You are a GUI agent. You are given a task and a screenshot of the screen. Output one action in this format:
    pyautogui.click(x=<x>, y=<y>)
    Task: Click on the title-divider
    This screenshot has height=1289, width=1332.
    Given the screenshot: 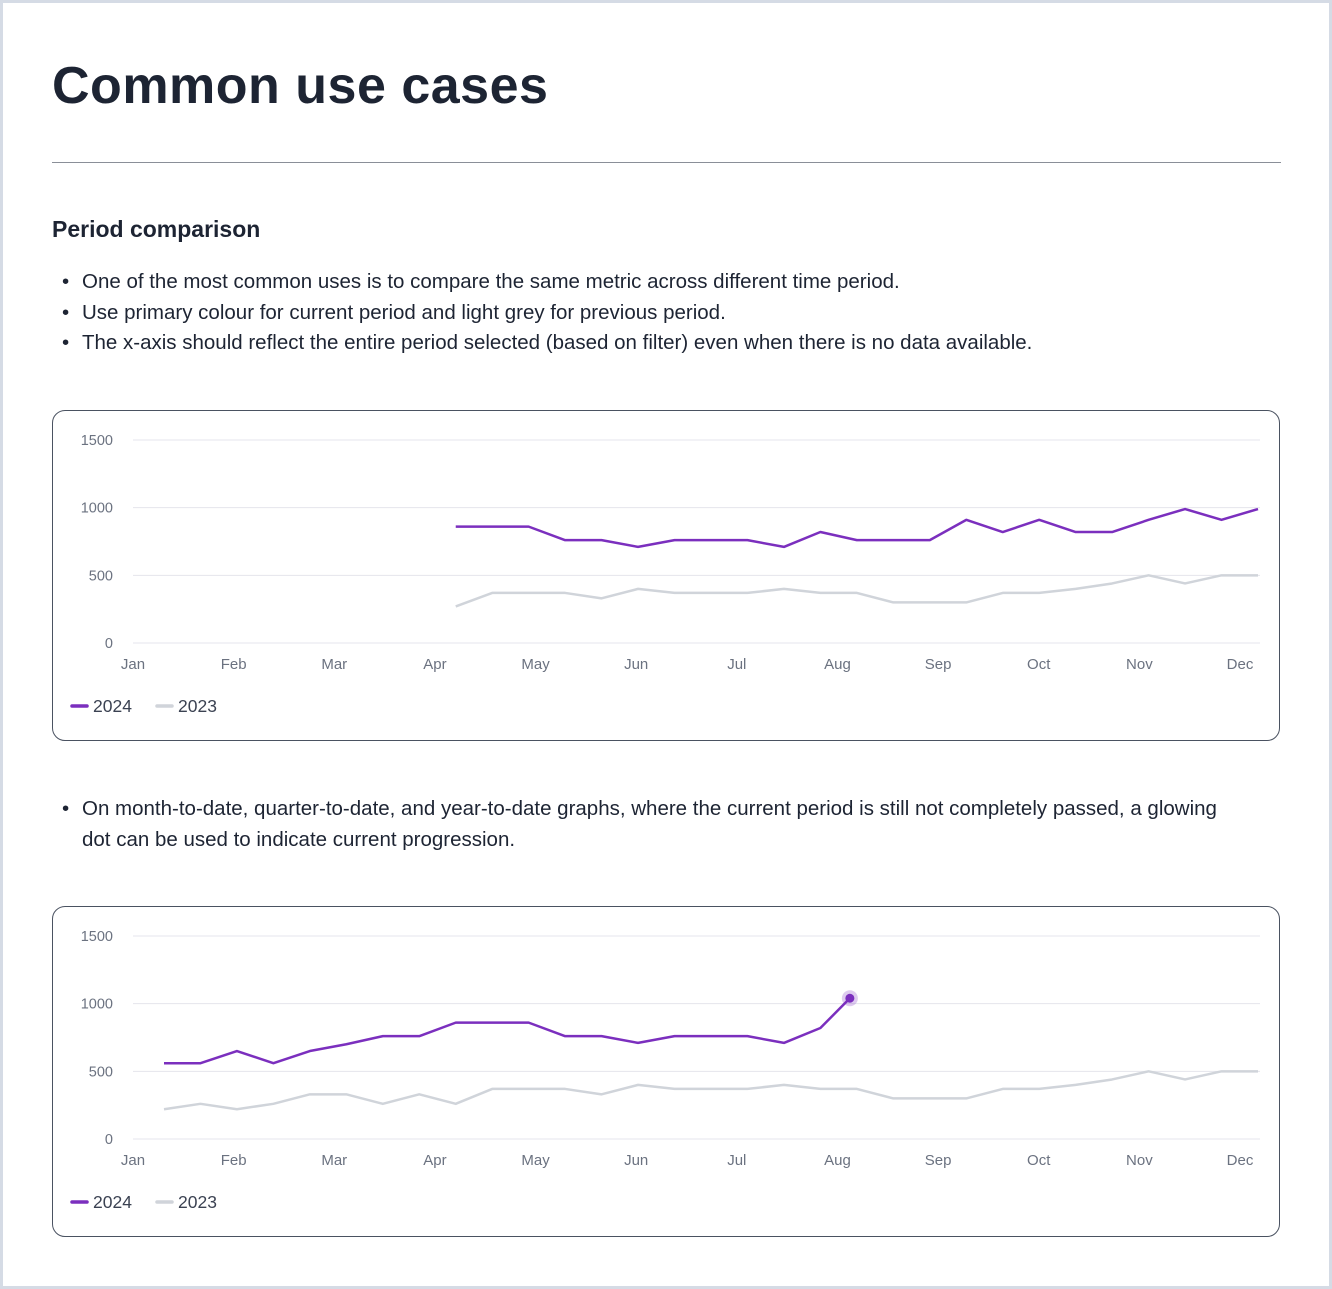 What is the action you would take?
    pyautogui.click(x=666, y=162)
    